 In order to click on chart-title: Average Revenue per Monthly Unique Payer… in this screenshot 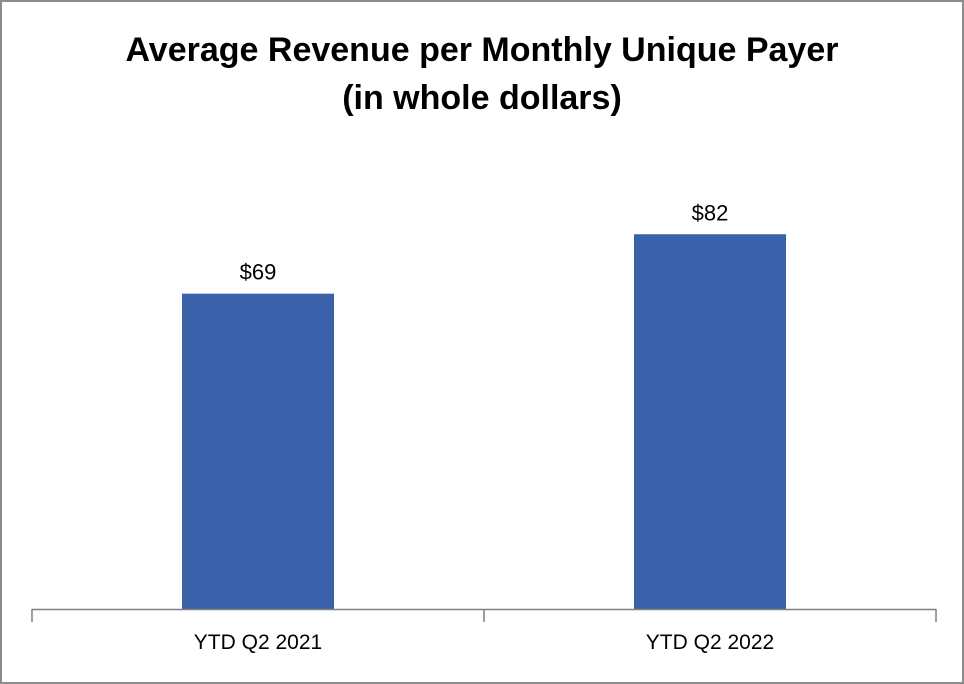, I will do `click(482, 74)`.